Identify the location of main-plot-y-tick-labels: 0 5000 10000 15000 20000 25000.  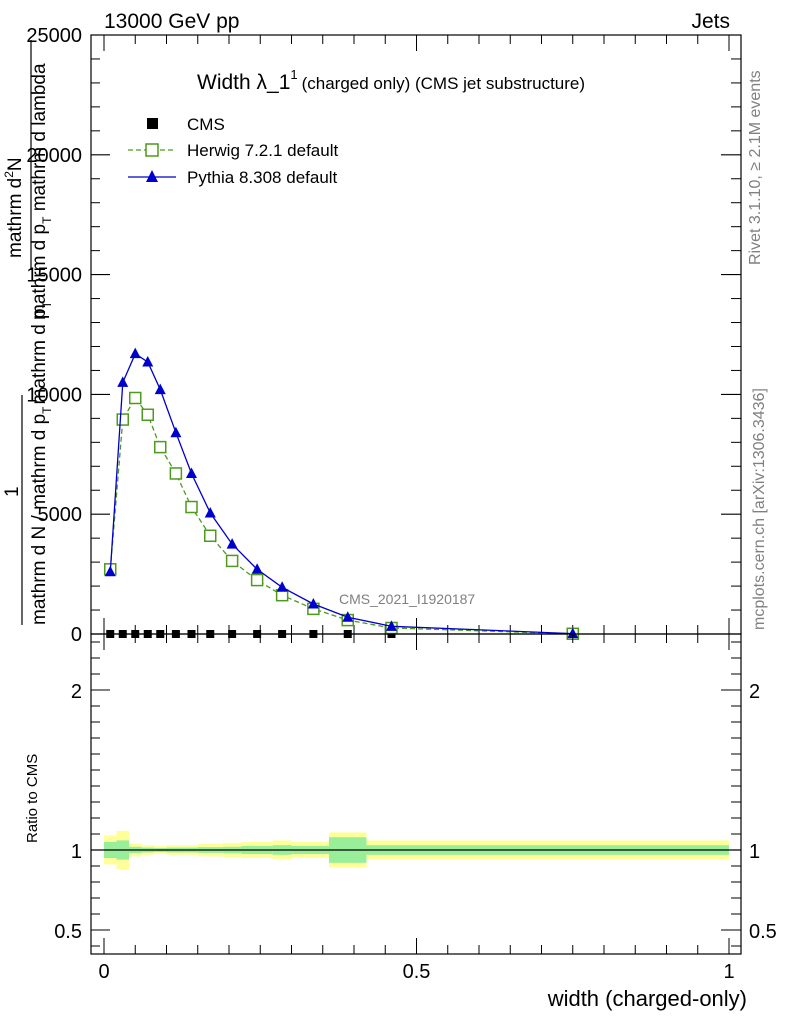
(54, 335).